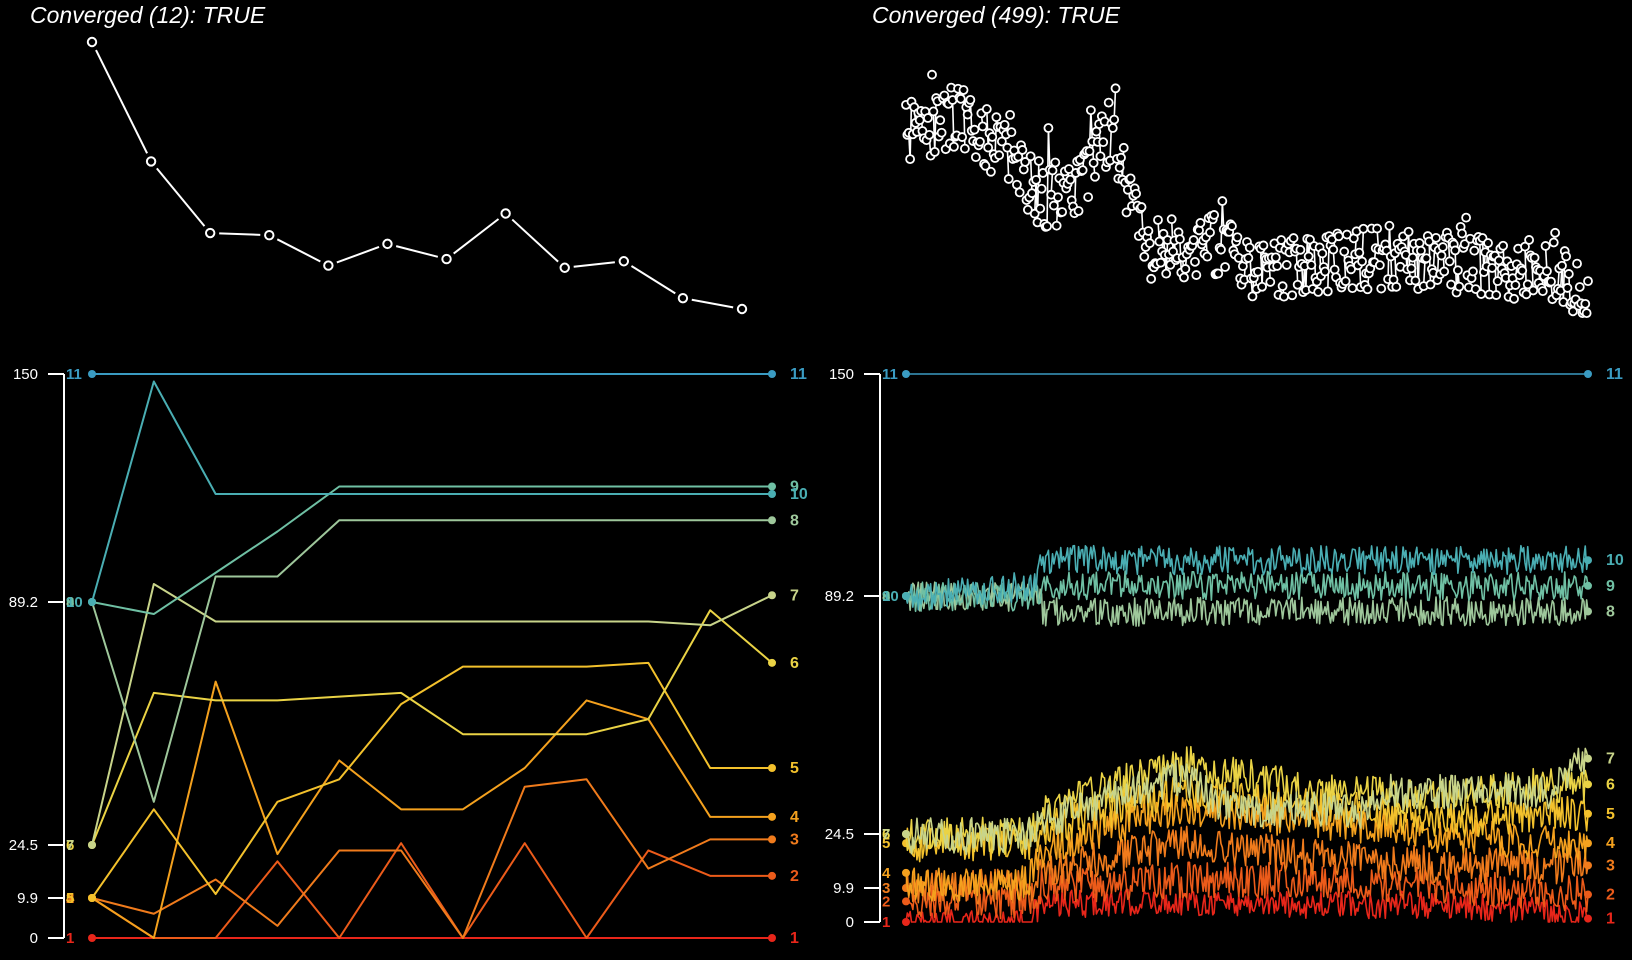 The height and width of the screenshot is (960, 1632). I want to click on y-tick-label: 0, so click(34, 938).